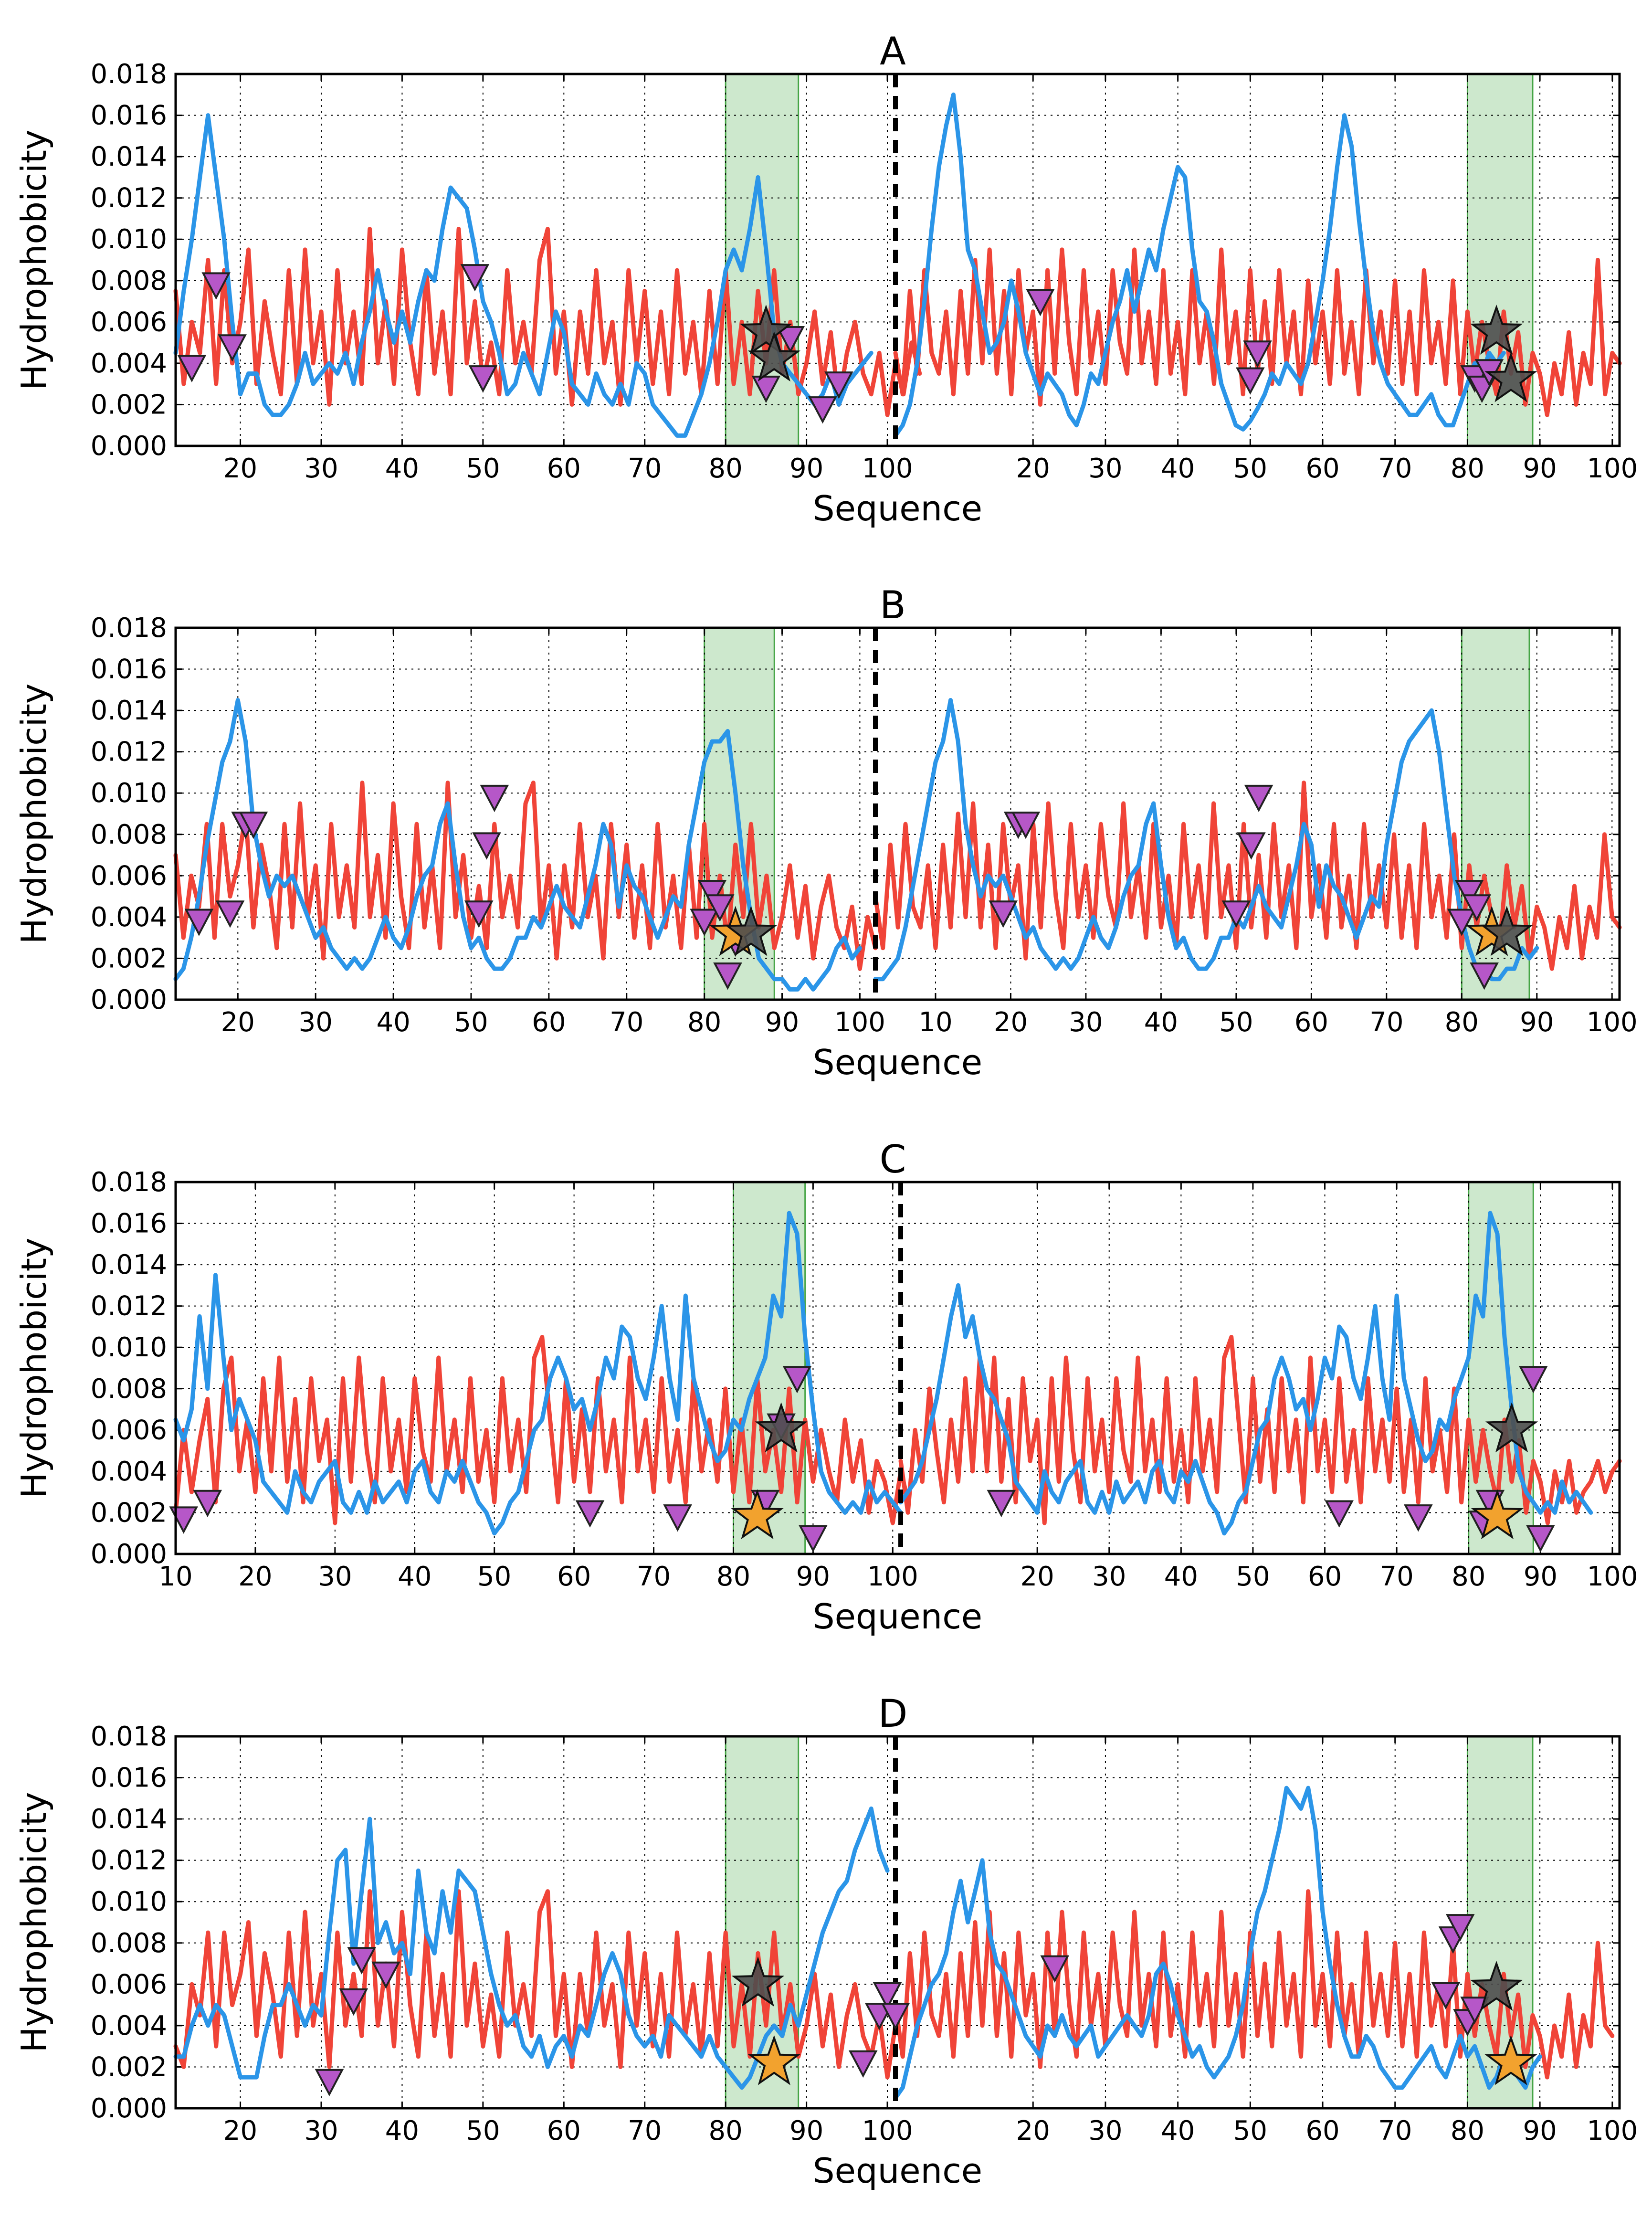  Describe the element at coordinates (129, 1430) in the screenshot. I see `y-tick-label: 0.006` at that location.